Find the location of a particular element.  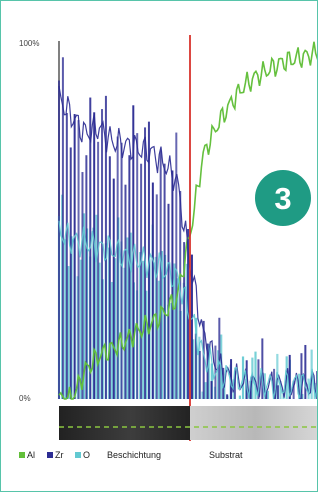

legend-label-coating: Beschichtung is located at coordinates (134, 455).